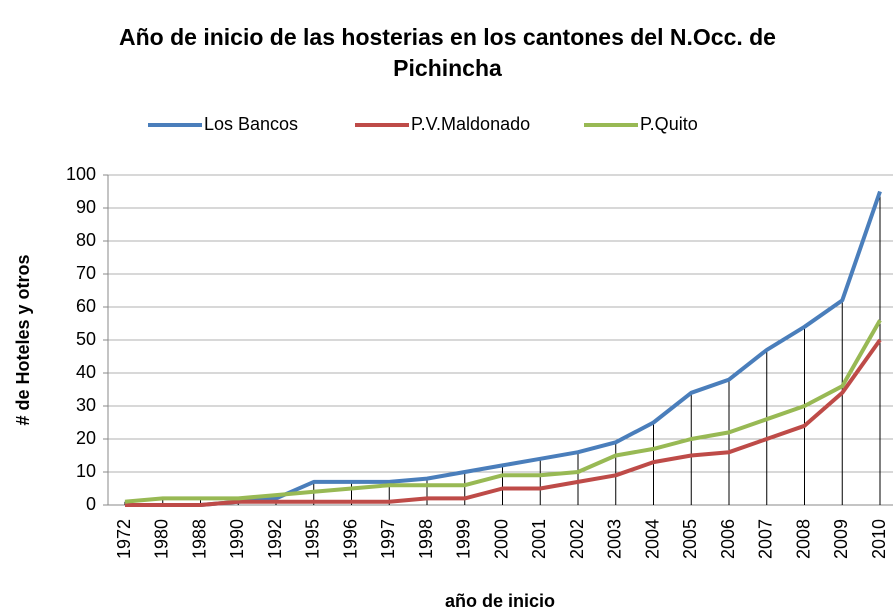  I want to click on x-tick-label: 1990, so click(237, 539).